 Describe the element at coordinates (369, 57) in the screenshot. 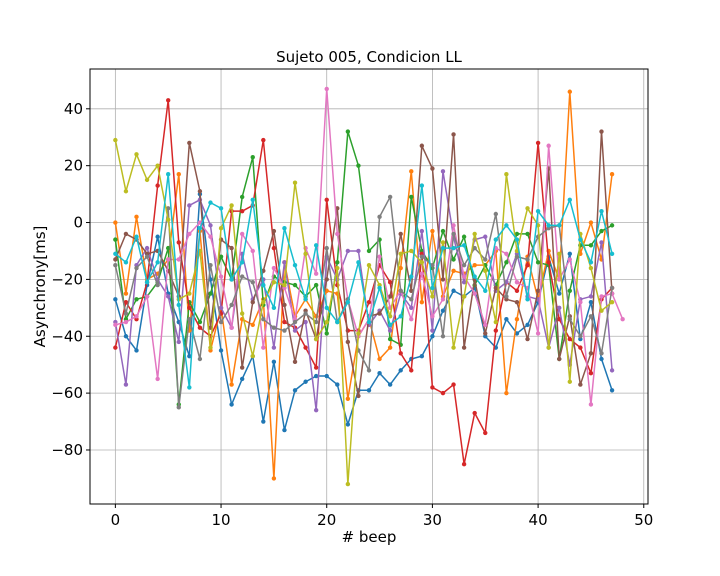

I see `chart-title: Sujeto 005, Condicion LL` at that location.